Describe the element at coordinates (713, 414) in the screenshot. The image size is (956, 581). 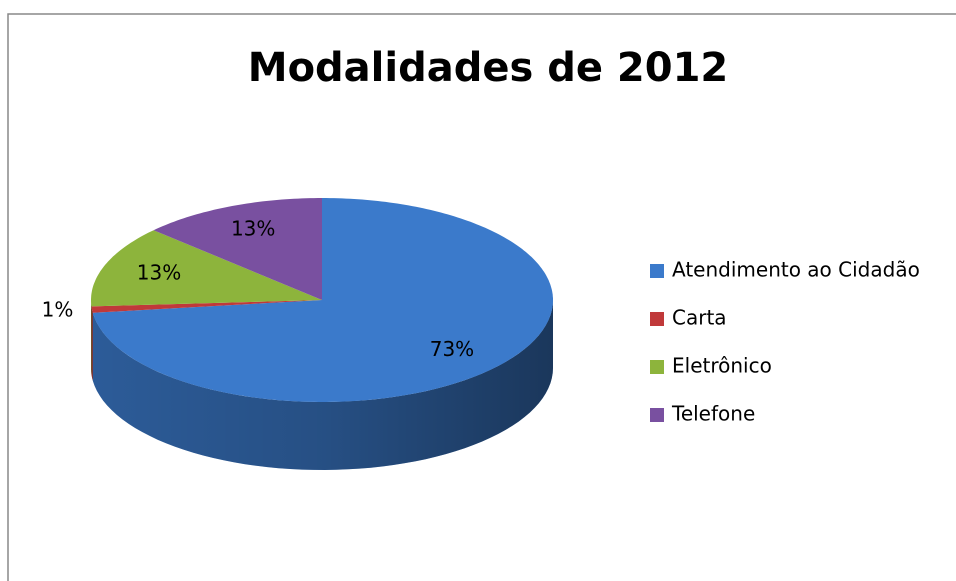
I see `legend-label: Telefone` at that location.